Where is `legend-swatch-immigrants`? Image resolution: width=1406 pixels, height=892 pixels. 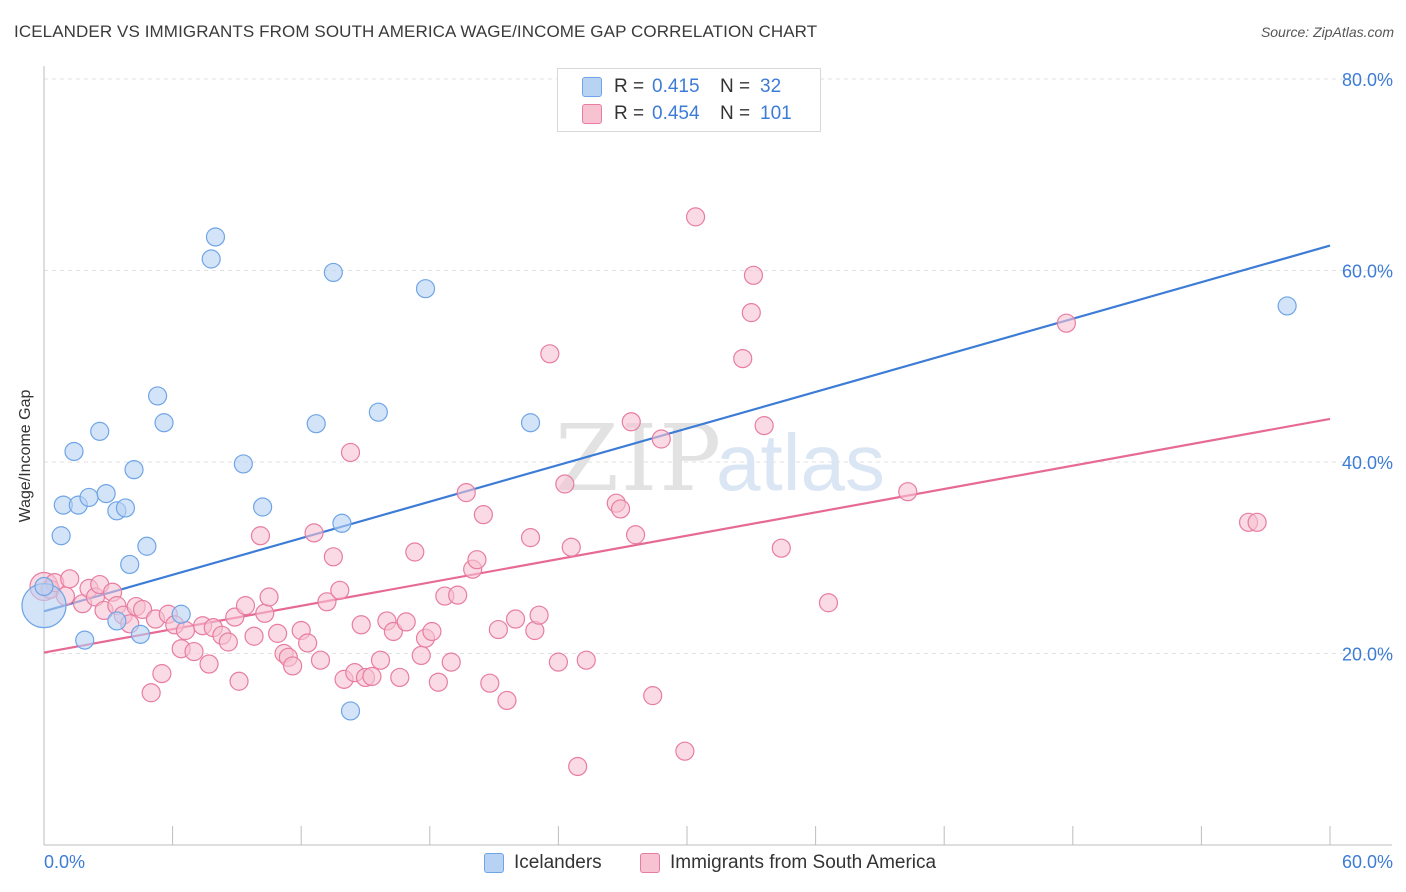
legend-swatch-immigrants is located at coordinates (592, 114).